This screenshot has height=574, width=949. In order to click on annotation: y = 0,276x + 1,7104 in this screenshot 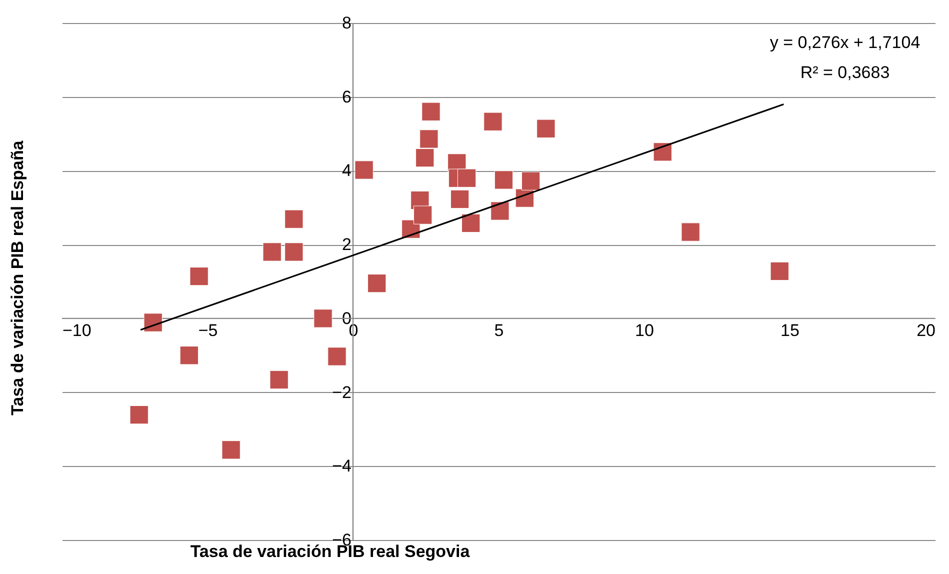, I will do `click(845, 42)`.